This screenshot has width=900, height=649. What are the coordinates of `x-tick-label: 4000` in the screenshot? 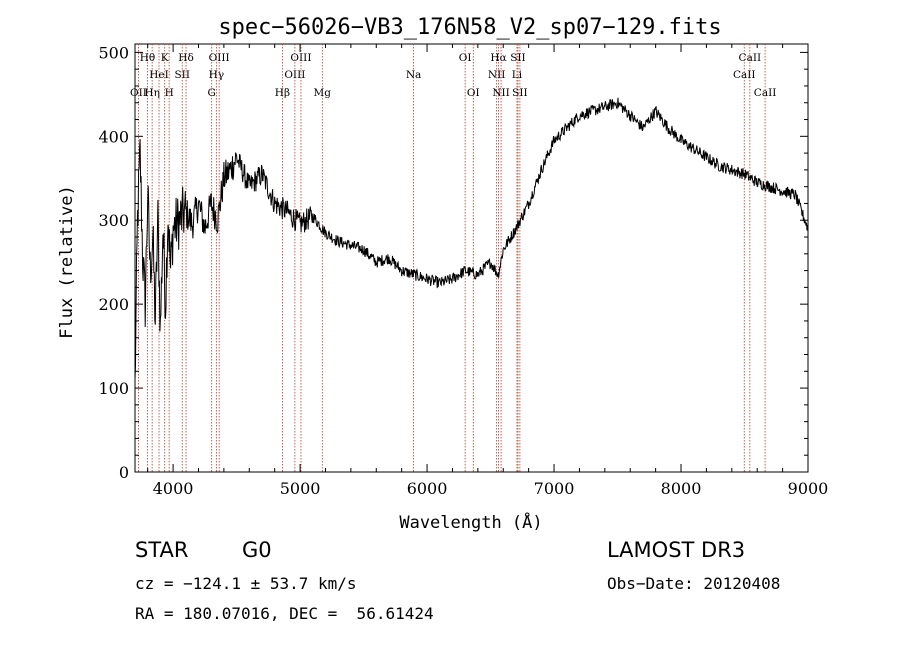 It's located at (173, 488).